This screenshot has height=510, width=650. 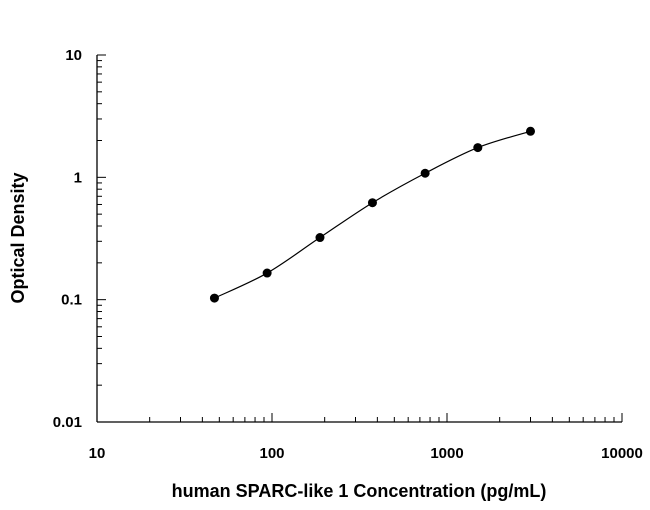 What do you see at coordinates (73, 55) in the screenshot?
I see `y-tick-label: 10` at bounding box center [73, 55].